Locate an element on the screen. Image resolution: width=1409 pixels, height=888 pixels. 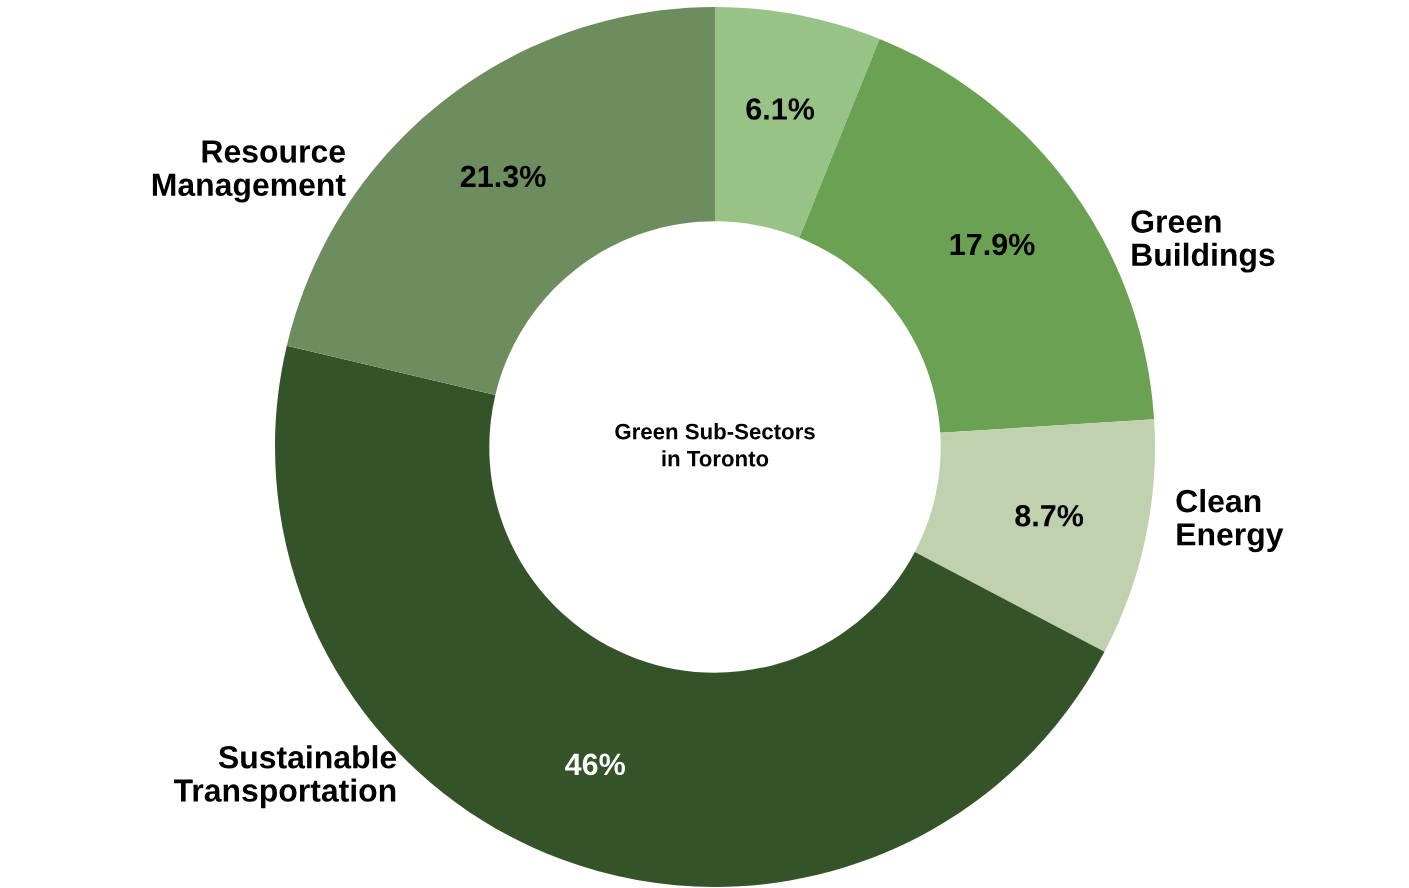
text: Green Sub-Sectors in Toronto is located at coordinates (715, 445).